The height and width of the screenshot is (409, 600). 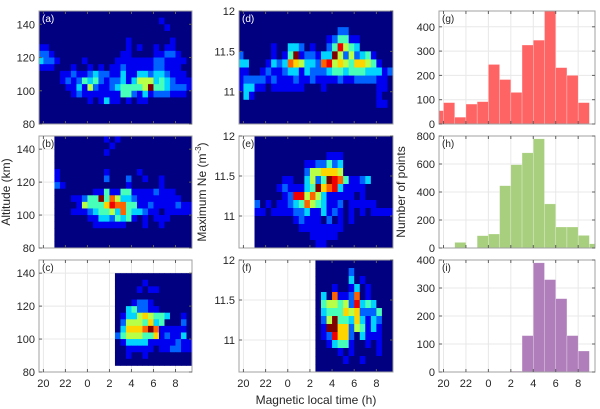 I want to click on y-tick-label: 11, so click(x=229, y=341).